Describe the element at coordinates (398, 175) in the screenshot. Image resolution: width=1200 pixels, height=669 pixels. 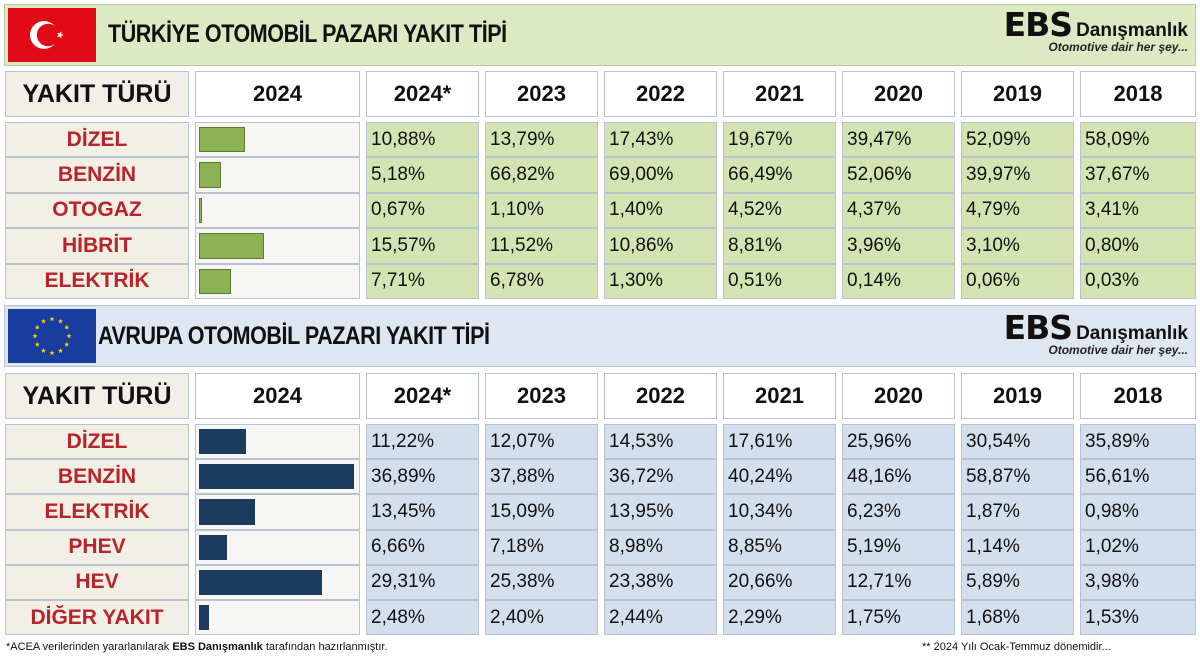
I see `cell-text: 5,18%` at that location.